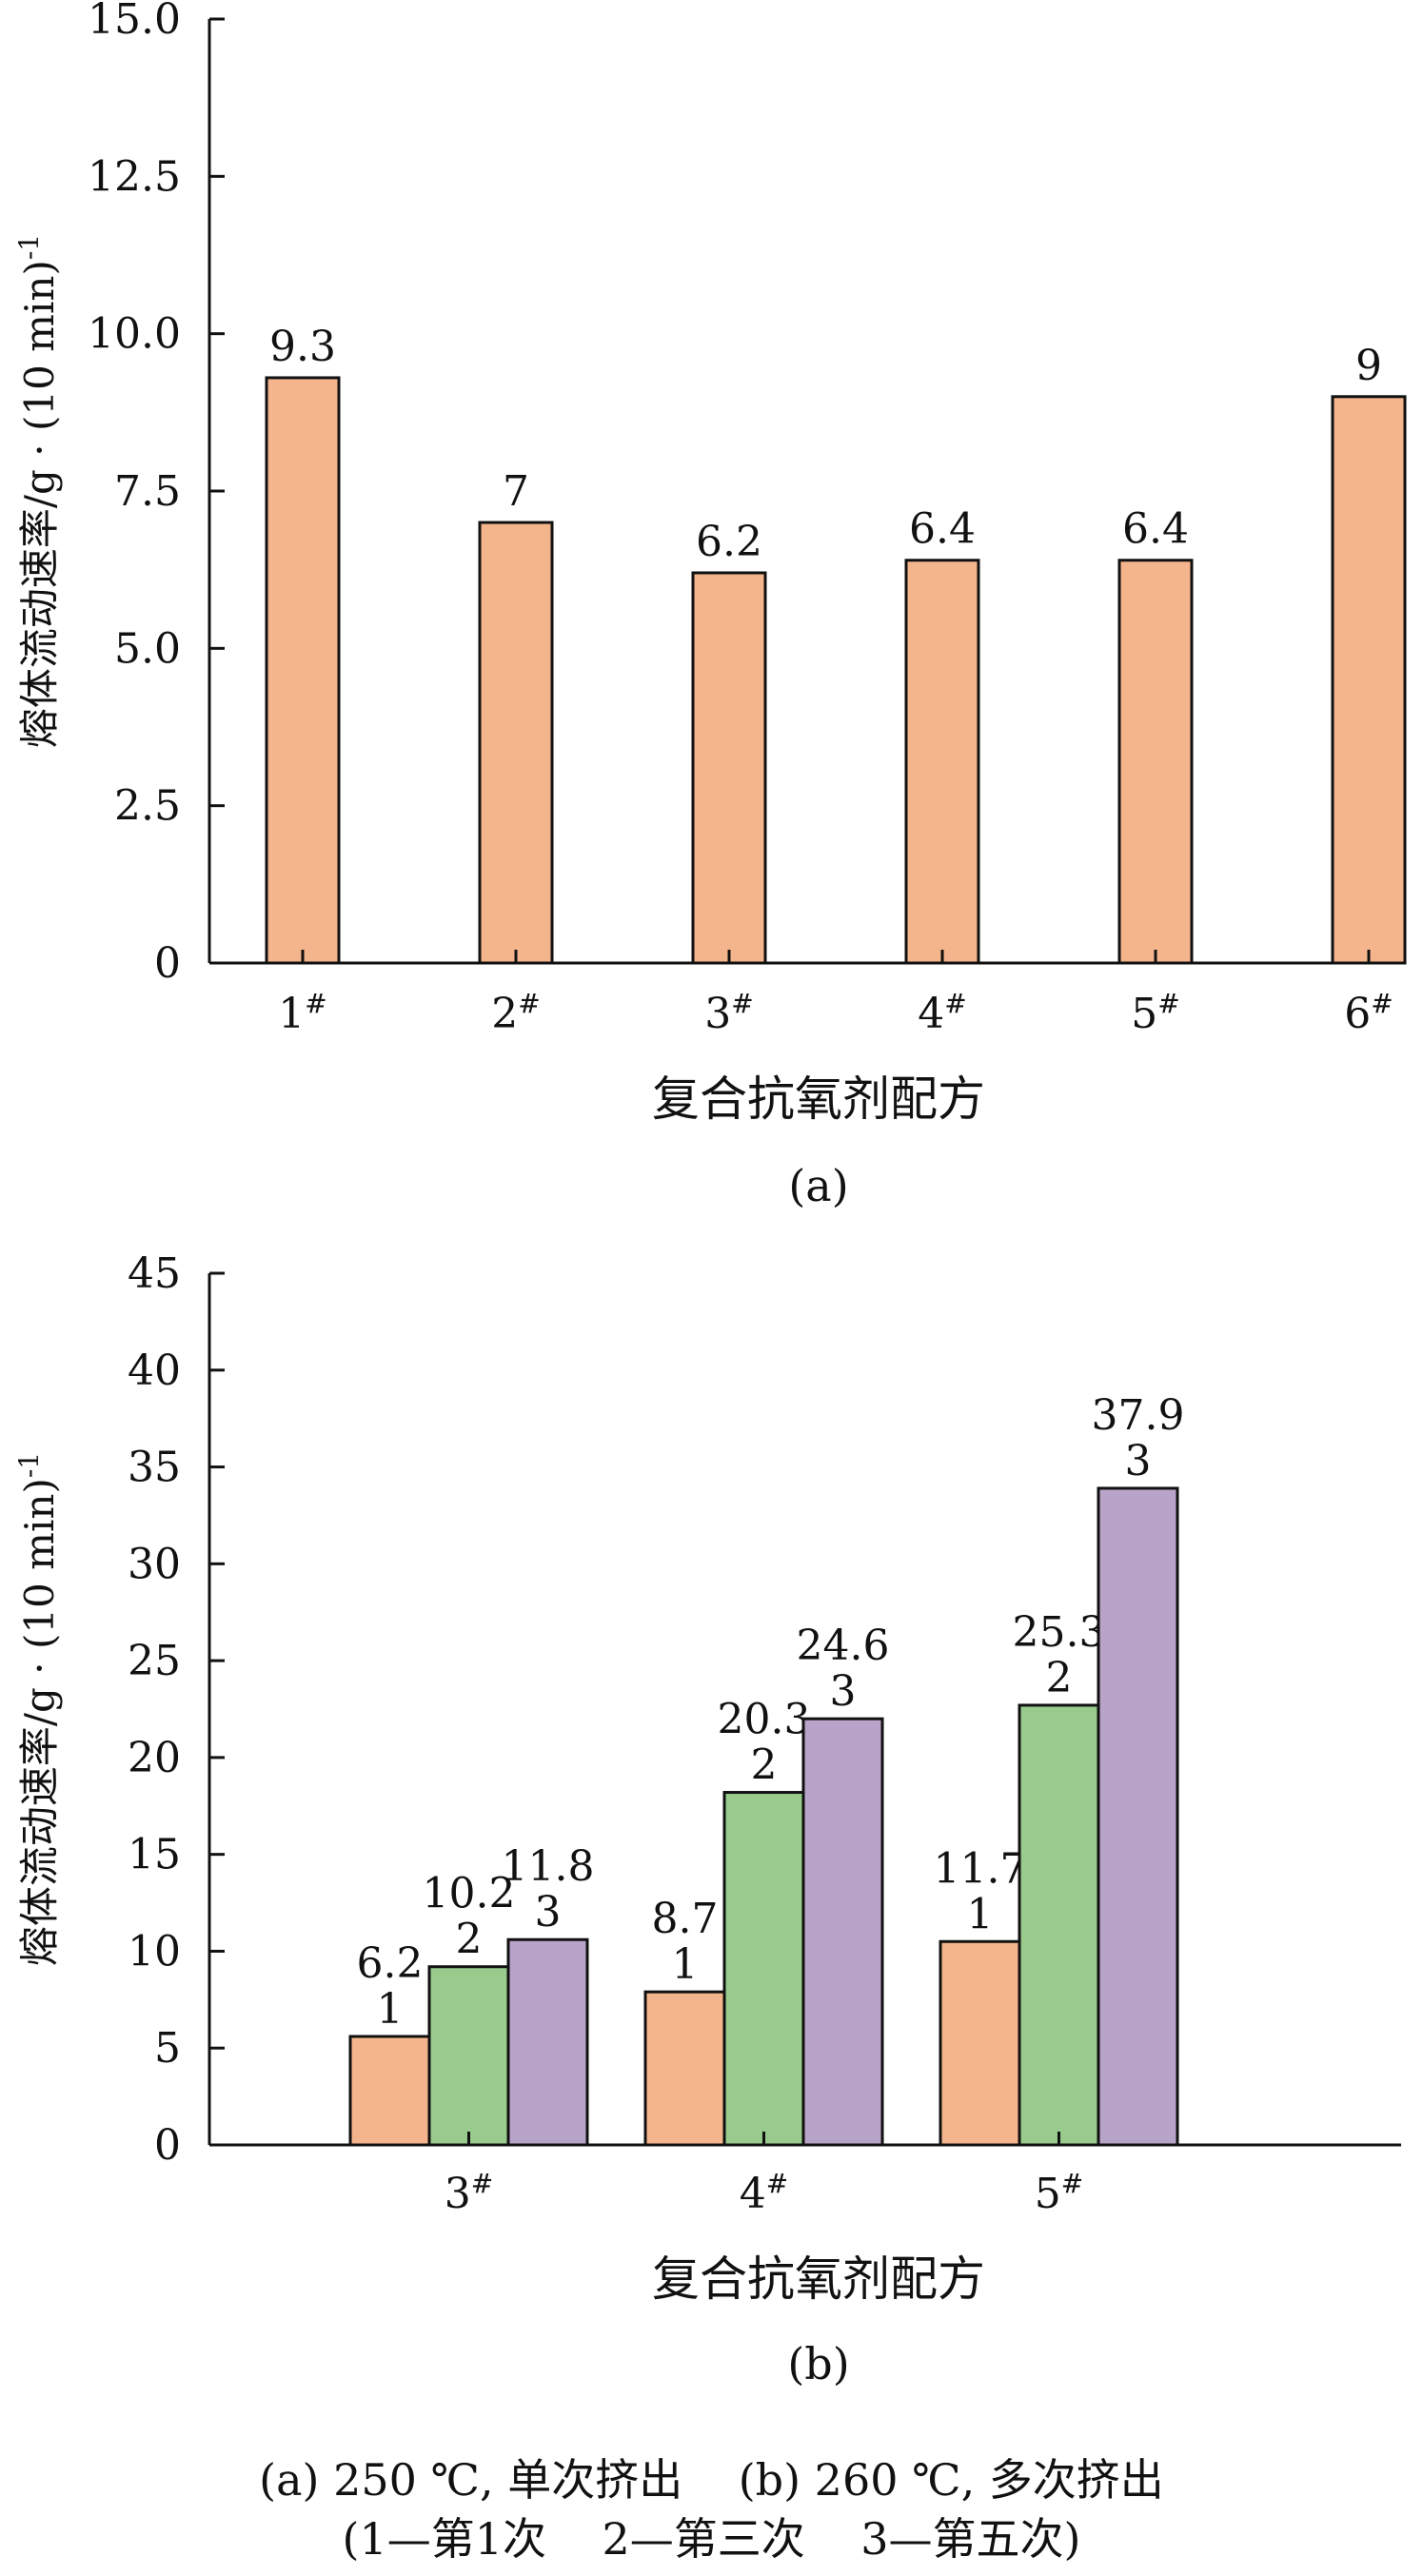  What do you see at coordinates (515, 1013) in the screenshot?
I see `x-tick-label: 2#` at bounding box center [515, 1013].